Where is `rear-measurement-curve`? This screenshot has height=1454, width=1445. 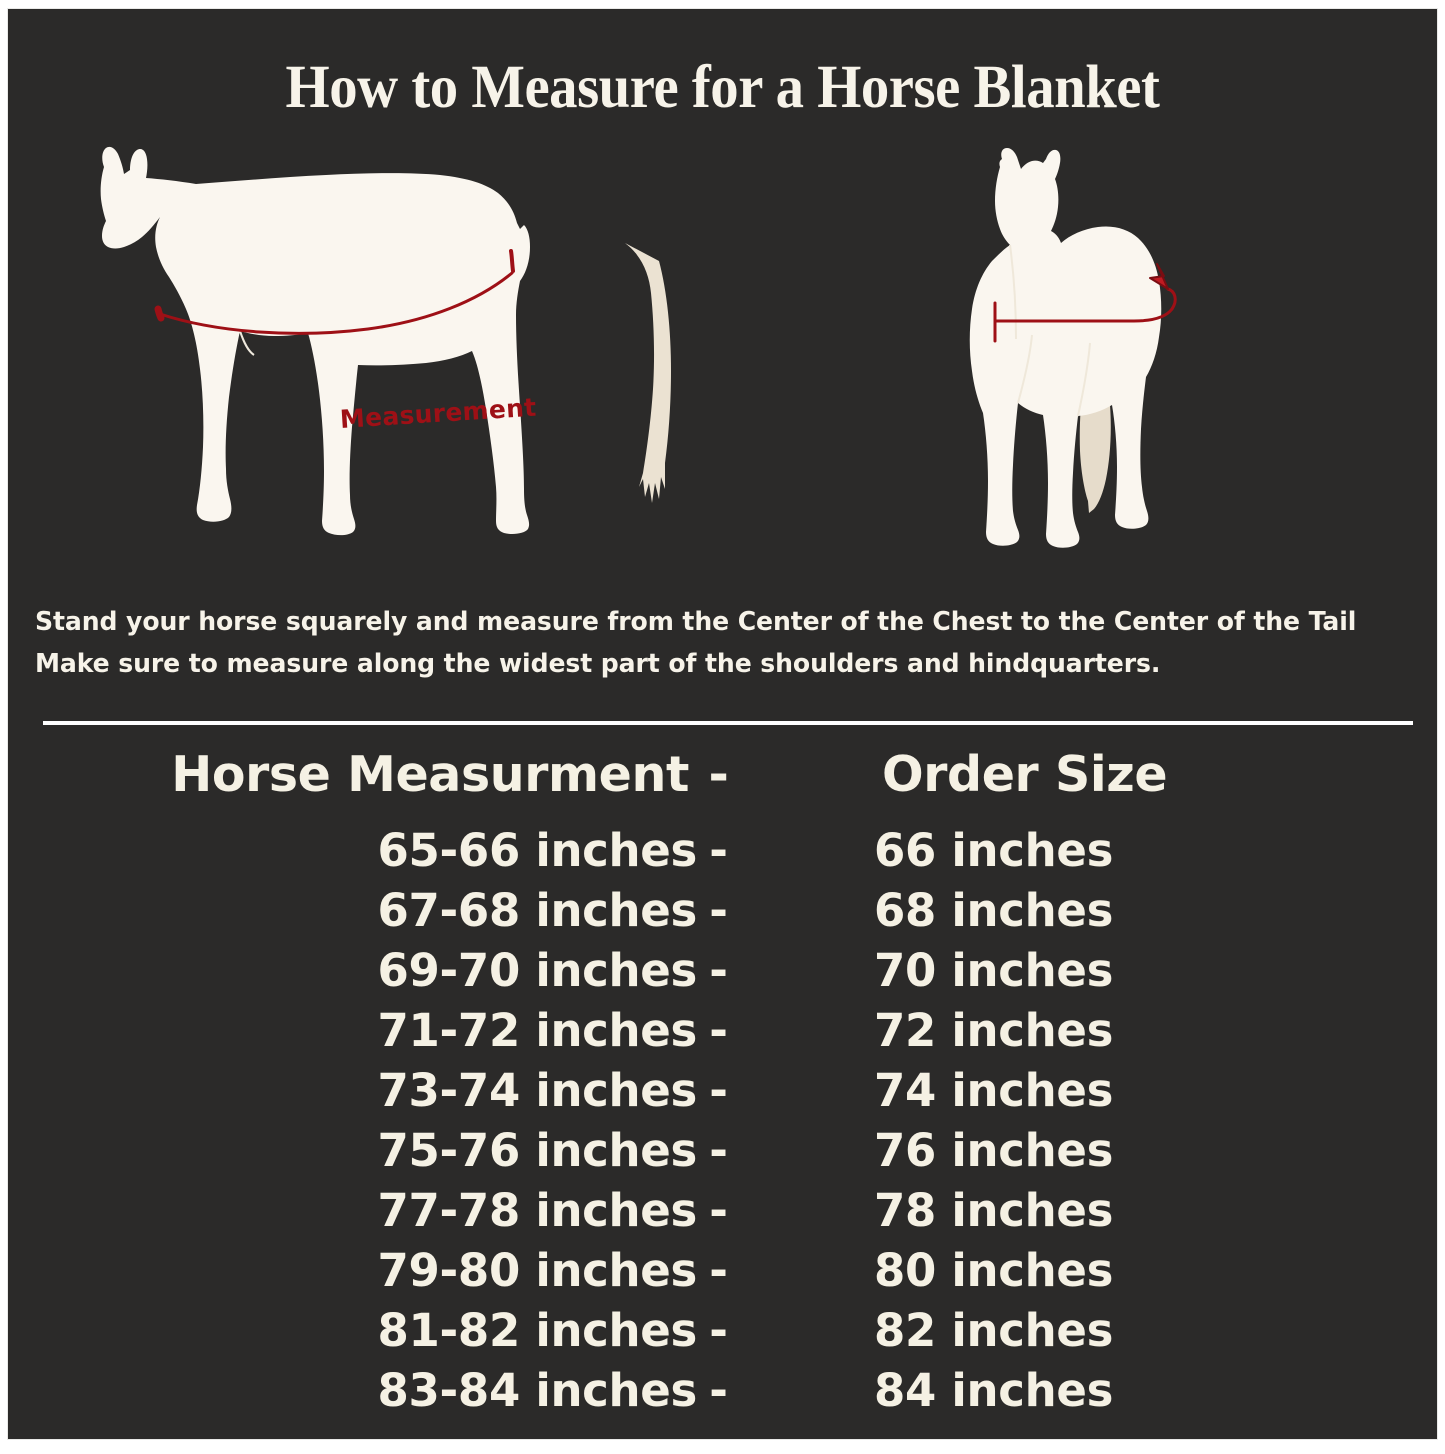
rear-measurement-curve is located at coordinates (1171, 299).